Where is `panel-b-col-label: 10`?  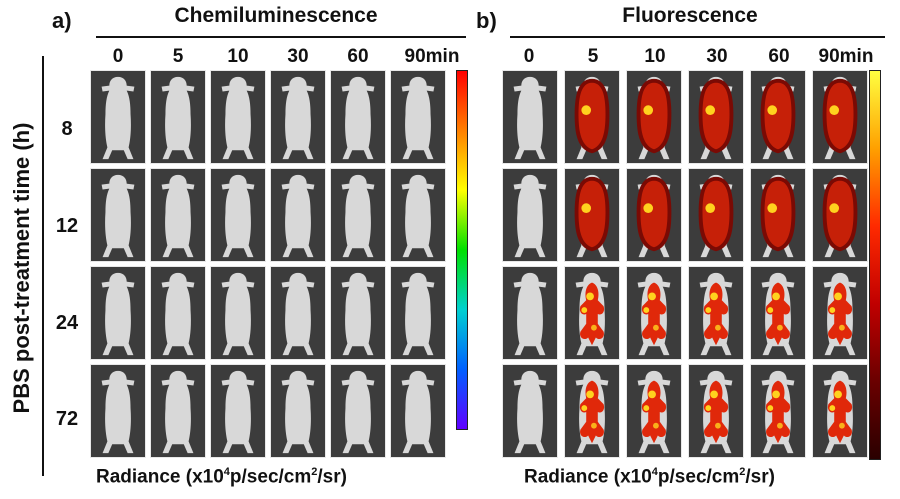
panel-b-col-label: 10 is located at coordinates (655, 56).